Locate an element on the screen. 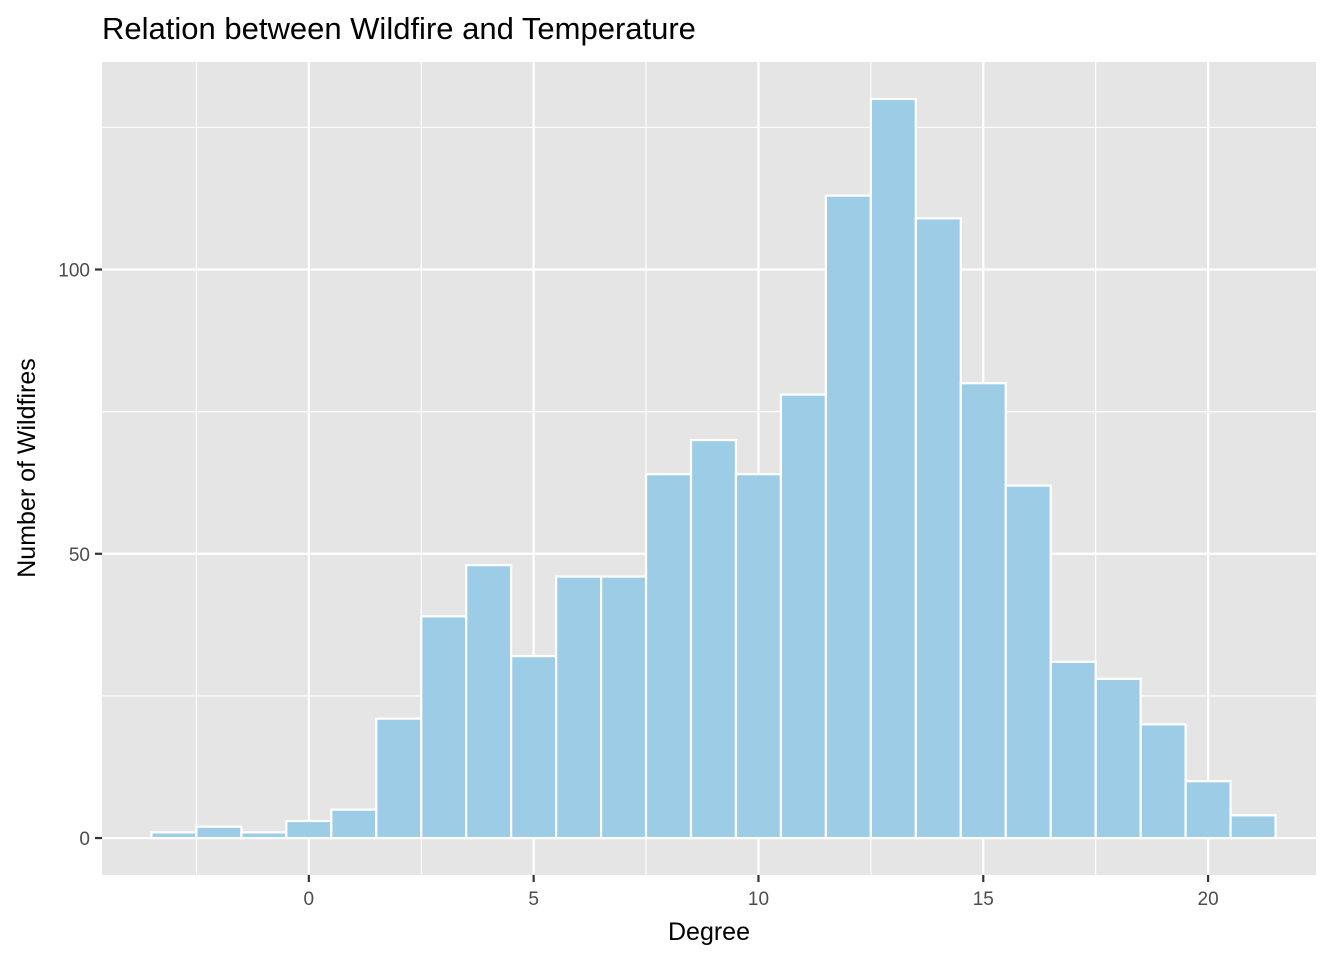 The height and width of the screenshot is (960, 1344). y-tick-label: 0 is located at coordinates (84, 839).